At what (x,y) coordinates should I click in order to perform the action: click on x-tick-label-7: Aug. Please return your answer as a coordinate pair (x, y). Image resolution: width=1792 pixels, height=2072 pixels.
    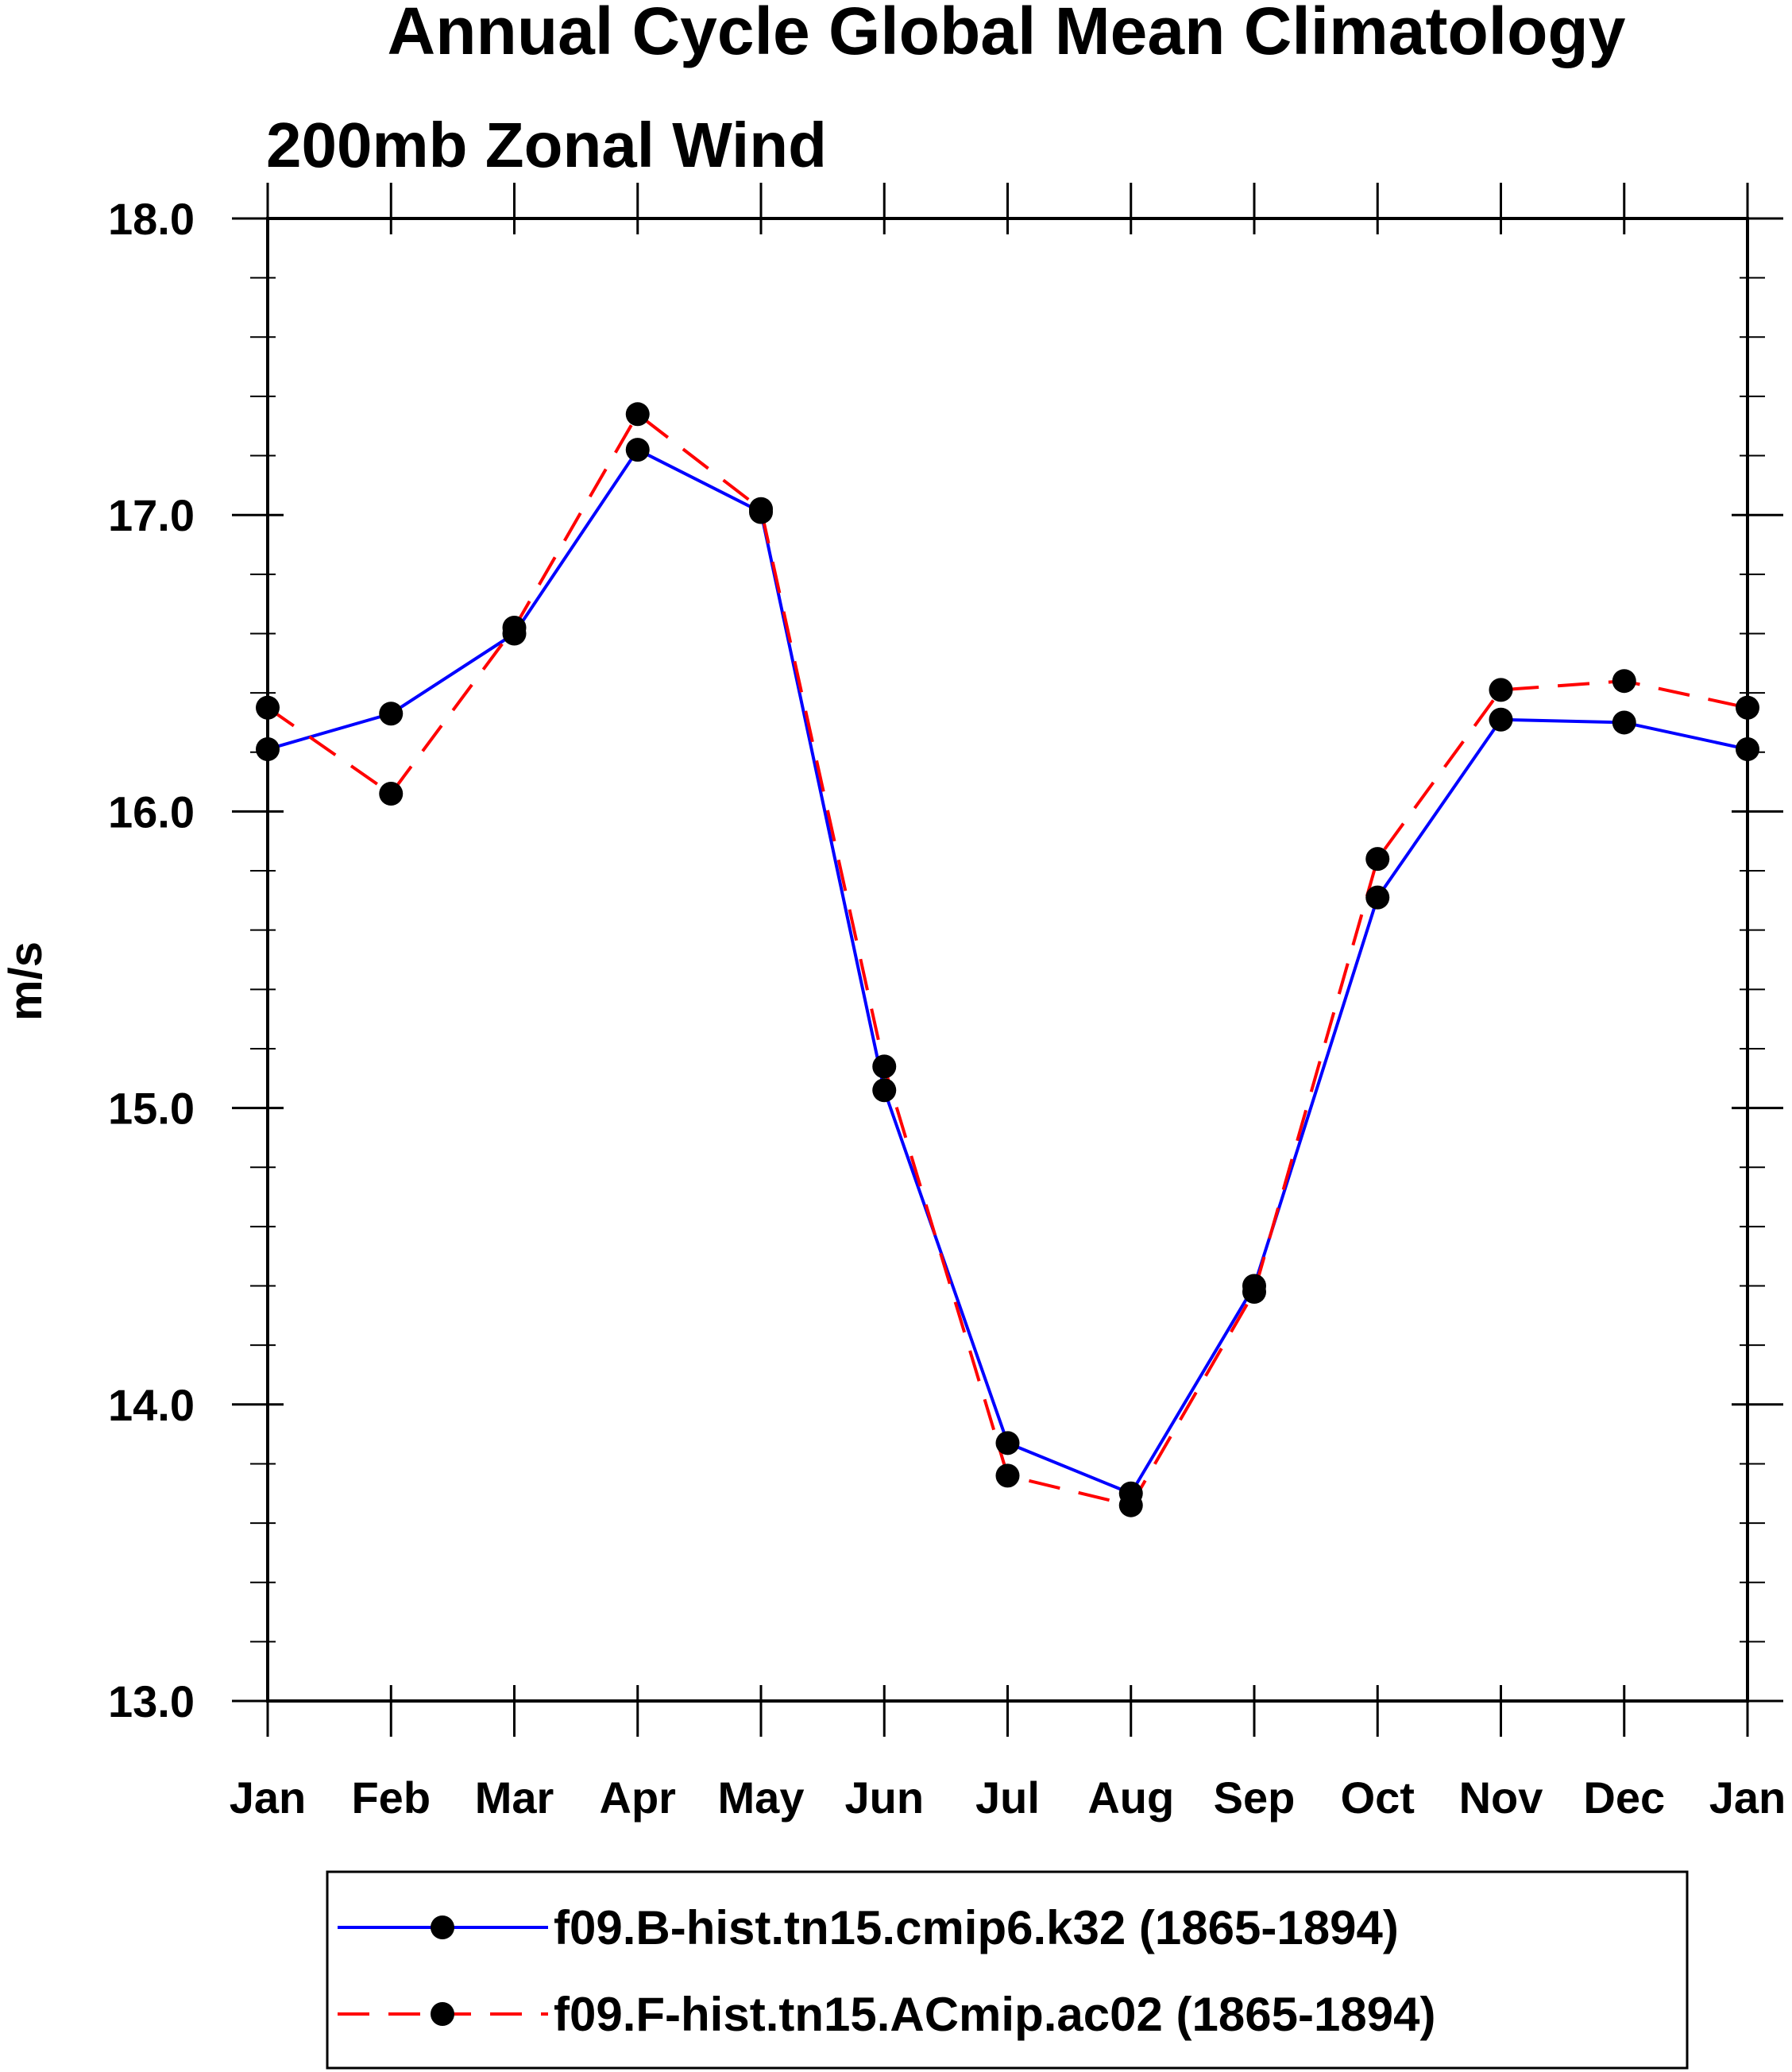
    Looking at the image, I should click on (1130, 1797).